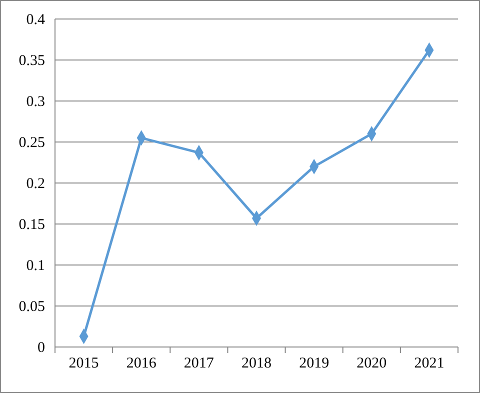 This screenshot has width=480, height=393. I want to click on y-tick-label: 0.05, so click(31, 306).